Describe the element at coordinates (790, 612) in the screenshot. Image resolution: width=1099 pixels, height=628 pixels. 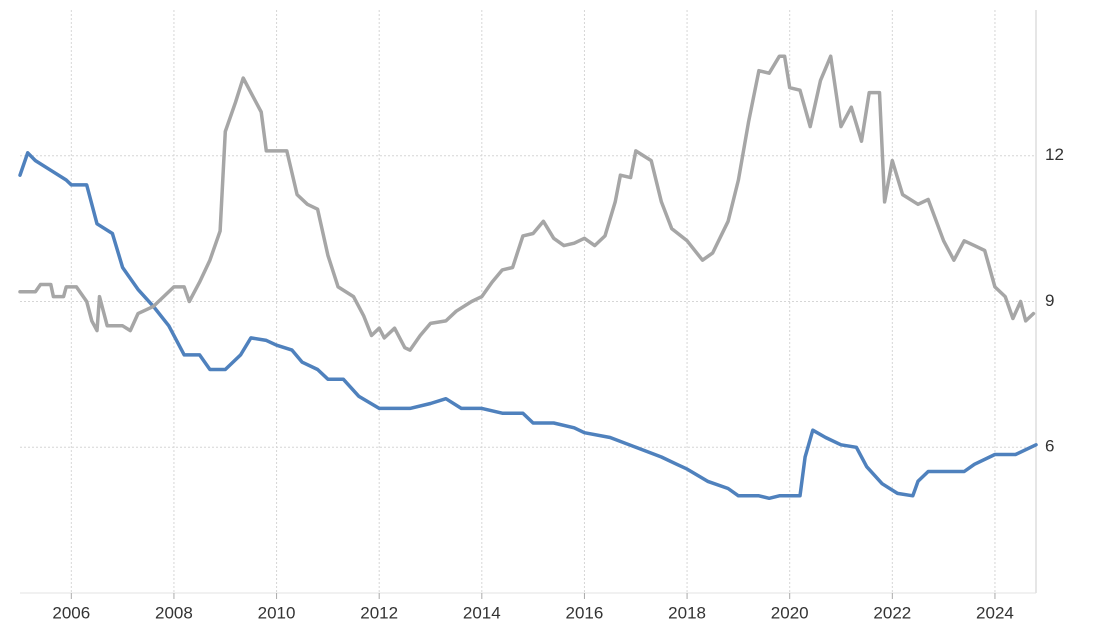
I see `x-tick-label: 2020` at that location.